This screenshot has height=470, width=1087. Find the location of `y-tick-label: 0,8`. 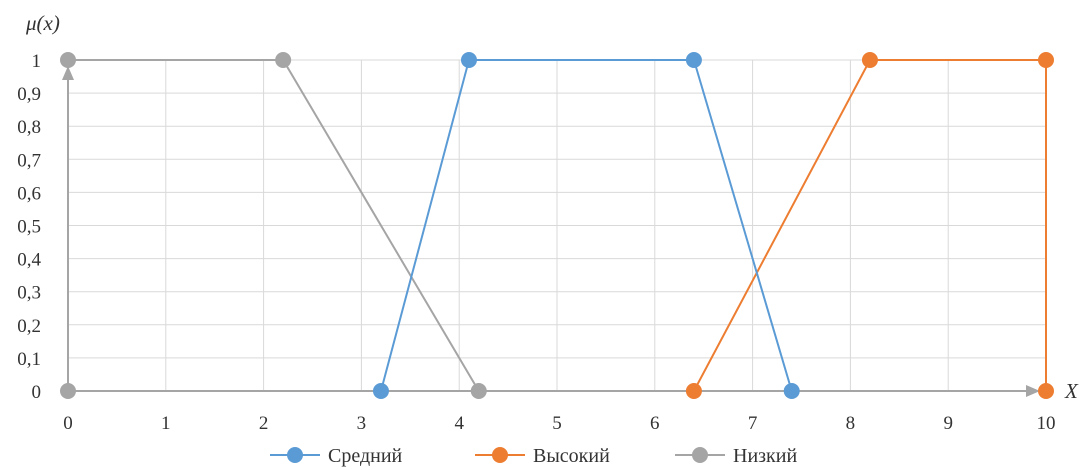

y-tick-label: 0,8 is located at coordinates (29, 127).